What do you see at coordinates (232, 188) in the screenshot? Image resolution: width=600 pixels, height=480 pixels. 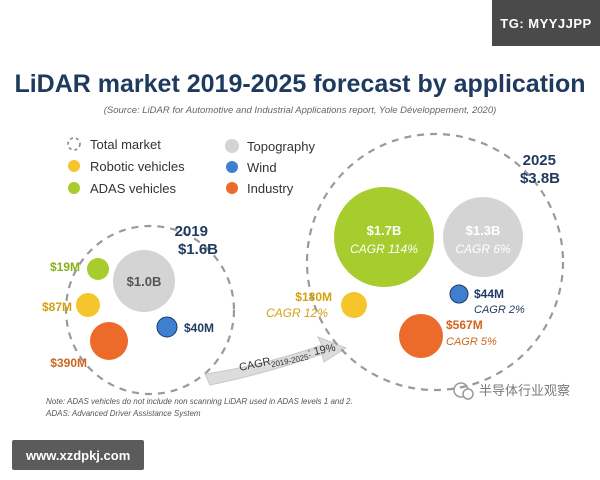 I see `legend-marker-industry` at bounding box center [232, 188].